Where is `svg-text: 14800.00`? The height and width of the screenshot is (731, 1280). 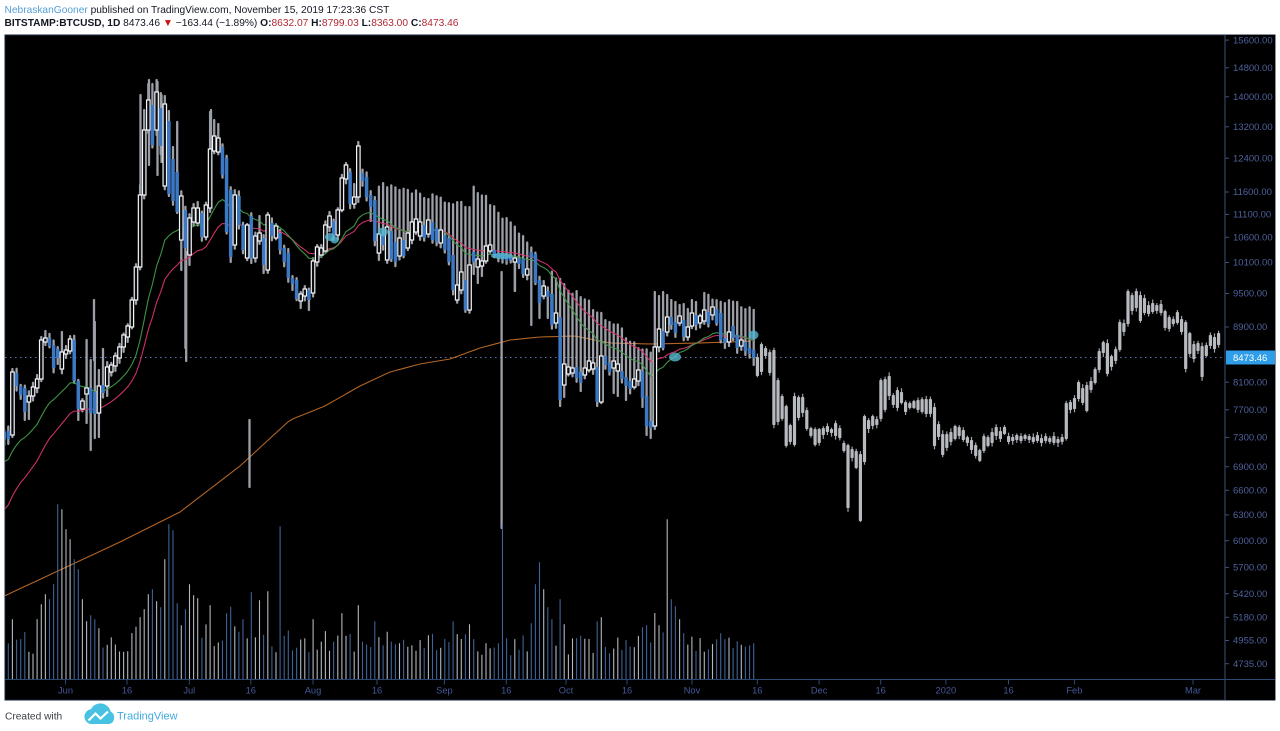 svg-text: 14800.00 is located at coordinates (1253, 68).